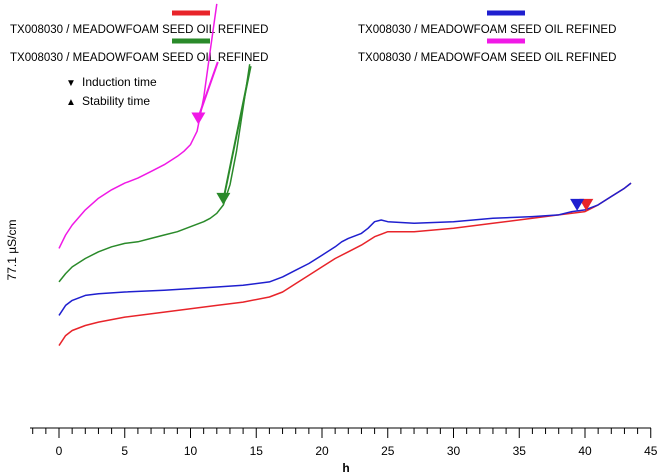  What do you see at coordinates (191, 451) in the screenshot?
I see `x-tick-label: 10` at bounding box center [191, 451].